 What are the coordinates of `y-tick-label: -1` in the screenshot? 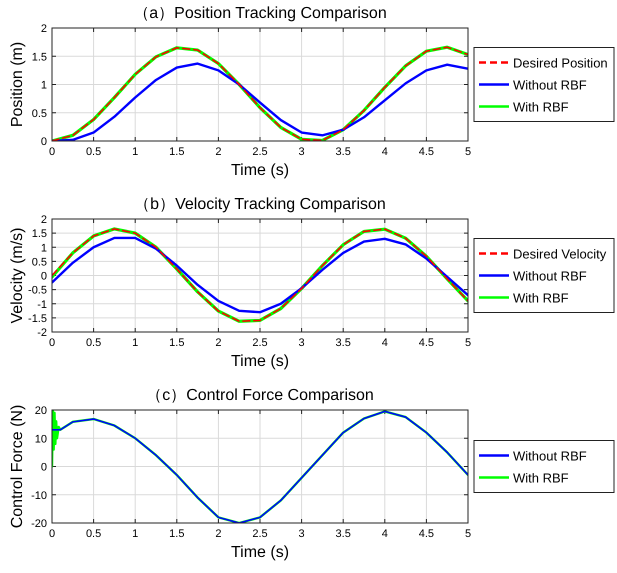 It's located at (42, 304).